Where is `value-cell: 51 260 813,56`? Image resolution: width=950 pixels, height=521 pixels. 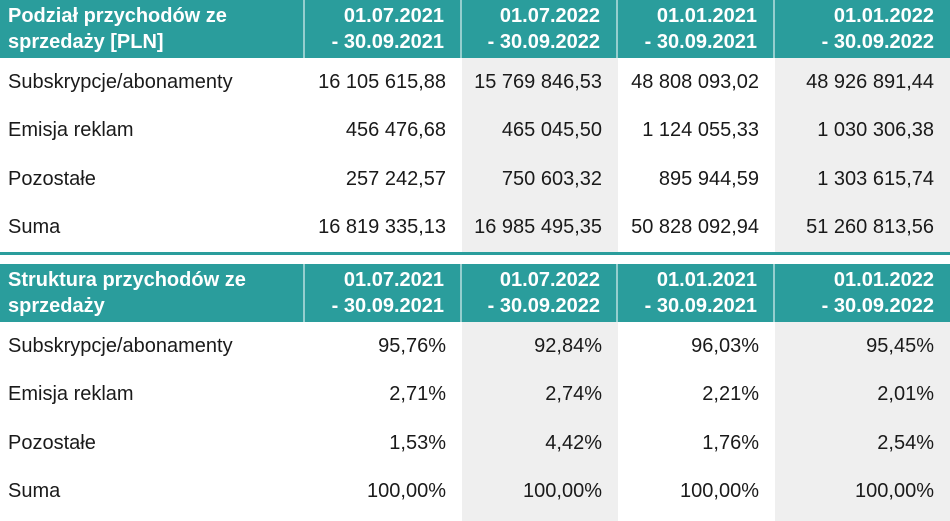
value-cell: 51 260 813,56 is located at coordinates (870, 227).